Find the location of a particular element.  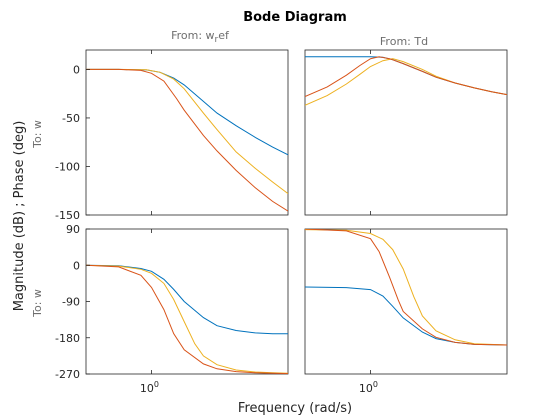

column-title-from-wref: From: wref is located at coordinates (200, 37).